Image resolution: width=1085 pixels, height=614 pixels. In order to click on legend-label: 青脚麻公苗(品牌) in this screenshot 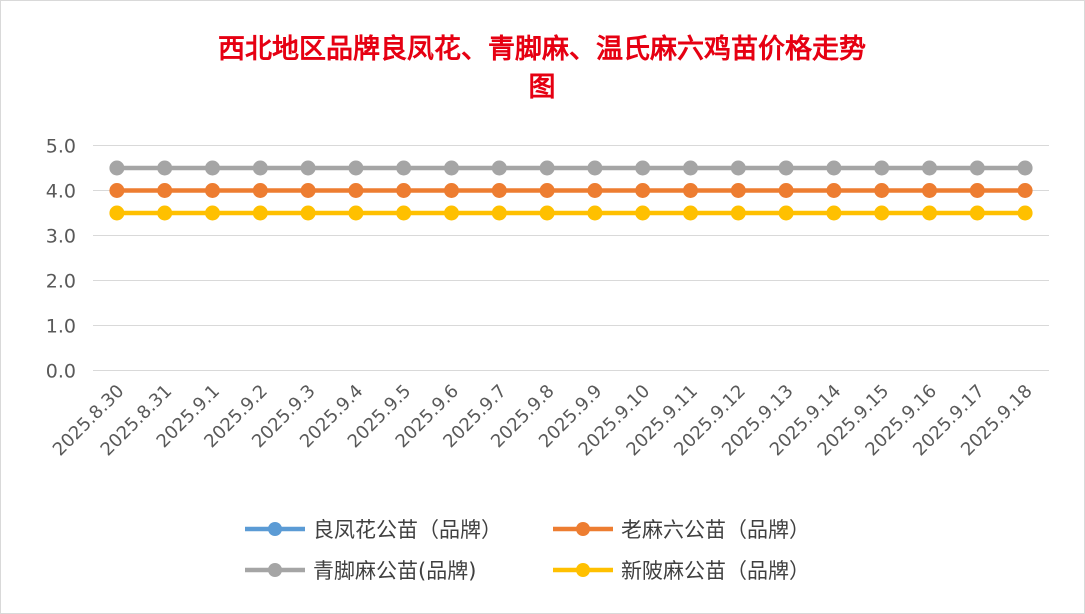, I will do `click(394, 571)`.